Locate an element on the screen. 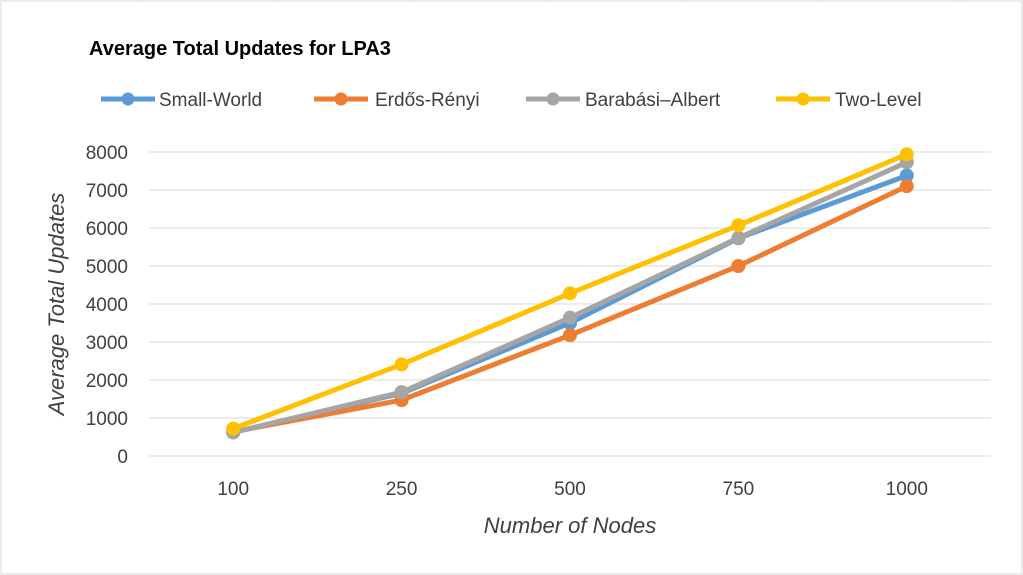 This screenshot has width=1023, height=575. x-tick-label-500: 500 is located at coordinates (570, 489).